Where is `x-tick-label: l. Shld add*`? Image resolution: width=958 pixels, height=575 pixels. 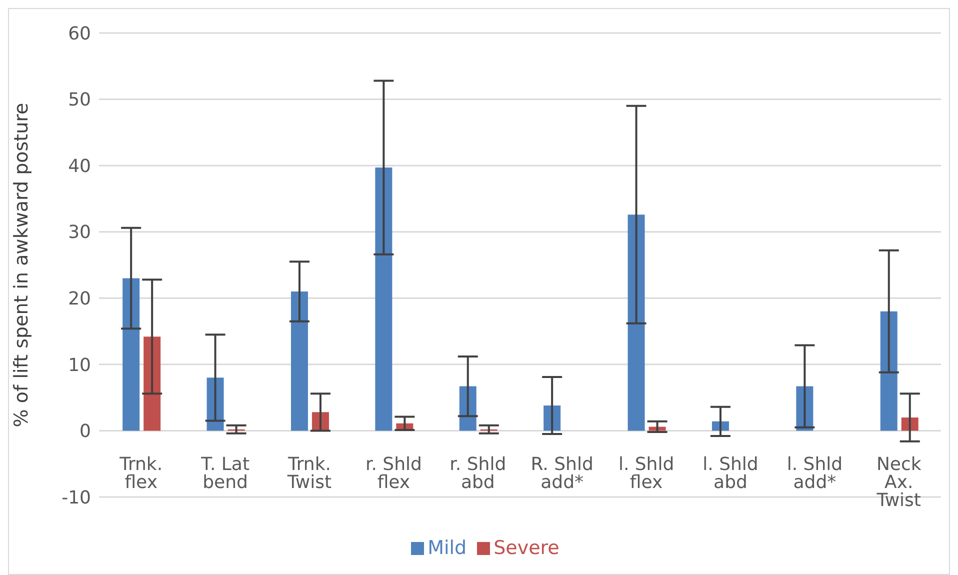 x-tick-label: l. Shld add* is located at coordinates (814, 473).